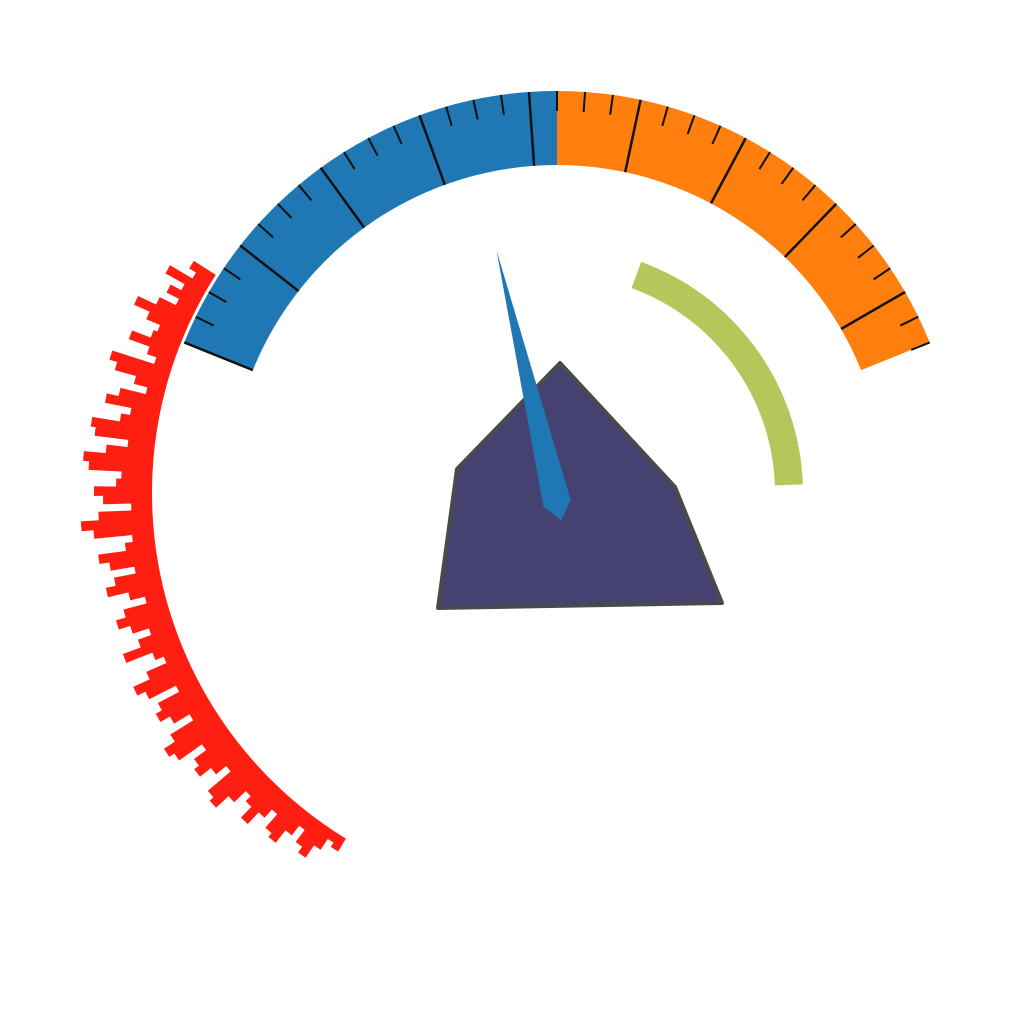 The image size is (1024, 1024). What do you see at coordinates (580, 485) in the screenshot?
I see `gauge-hub` at bounding box center [580, 485].